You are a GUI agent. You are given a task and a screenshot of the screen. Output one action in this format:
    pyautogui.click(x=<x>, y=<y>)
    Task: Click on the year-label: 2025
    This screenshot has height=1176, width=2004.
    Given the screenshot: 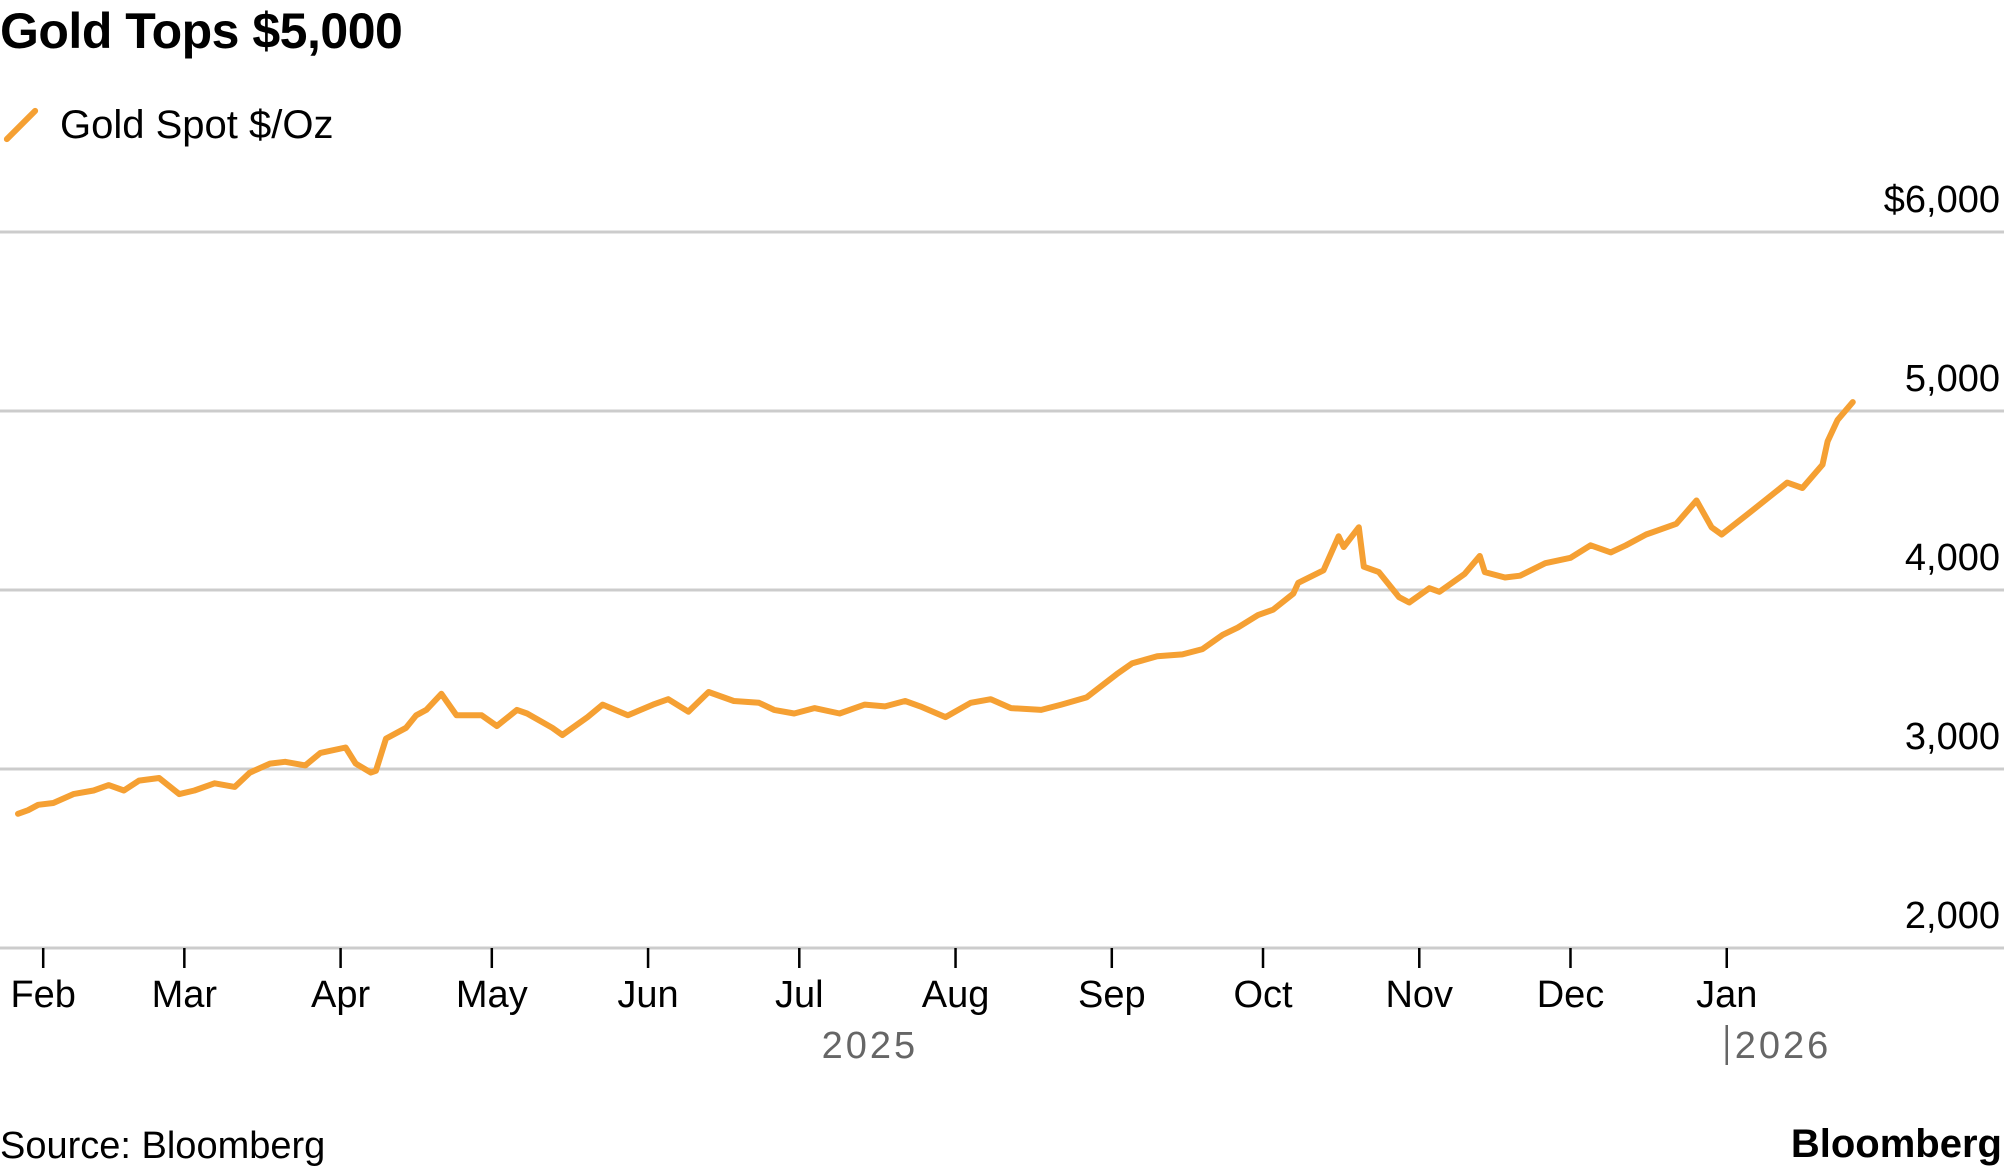 What is the action you would take?
    pyautogui.click(x=870, y=1046)
    